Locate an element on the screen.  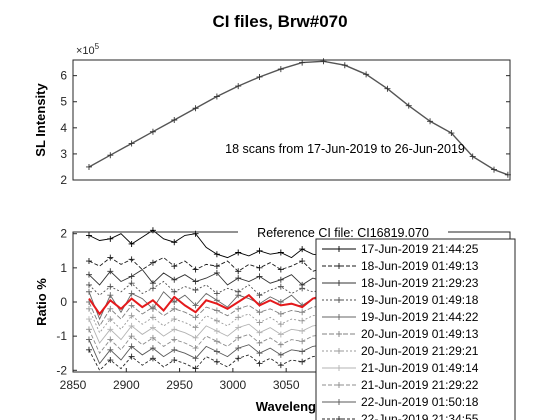
legend-entry-label: 21-Jun-2019 01:49:14 is located at coordinates (420, 368).